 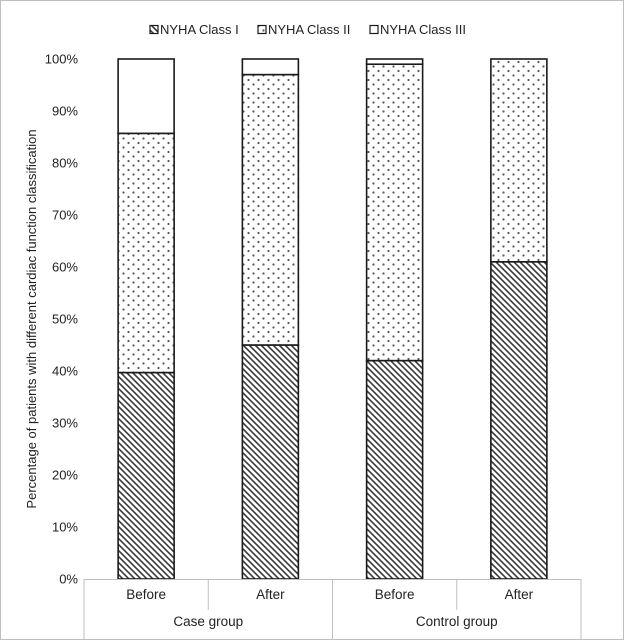 I want to click on y-tick-label: 70%, so click(x=65, y=215).